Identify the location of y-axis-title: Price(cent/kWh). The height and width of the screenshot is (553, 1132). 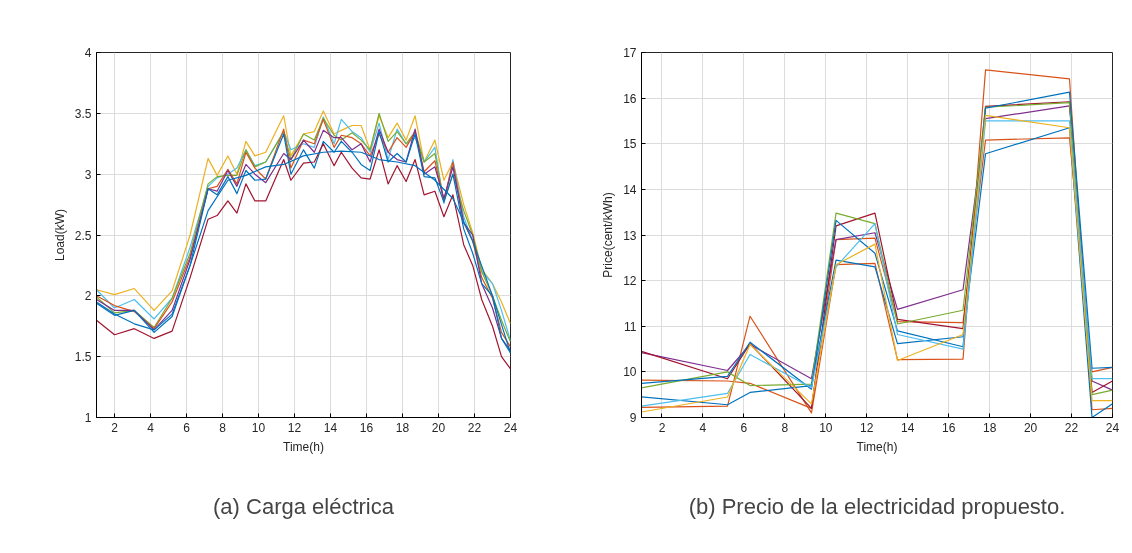
(608, 235).